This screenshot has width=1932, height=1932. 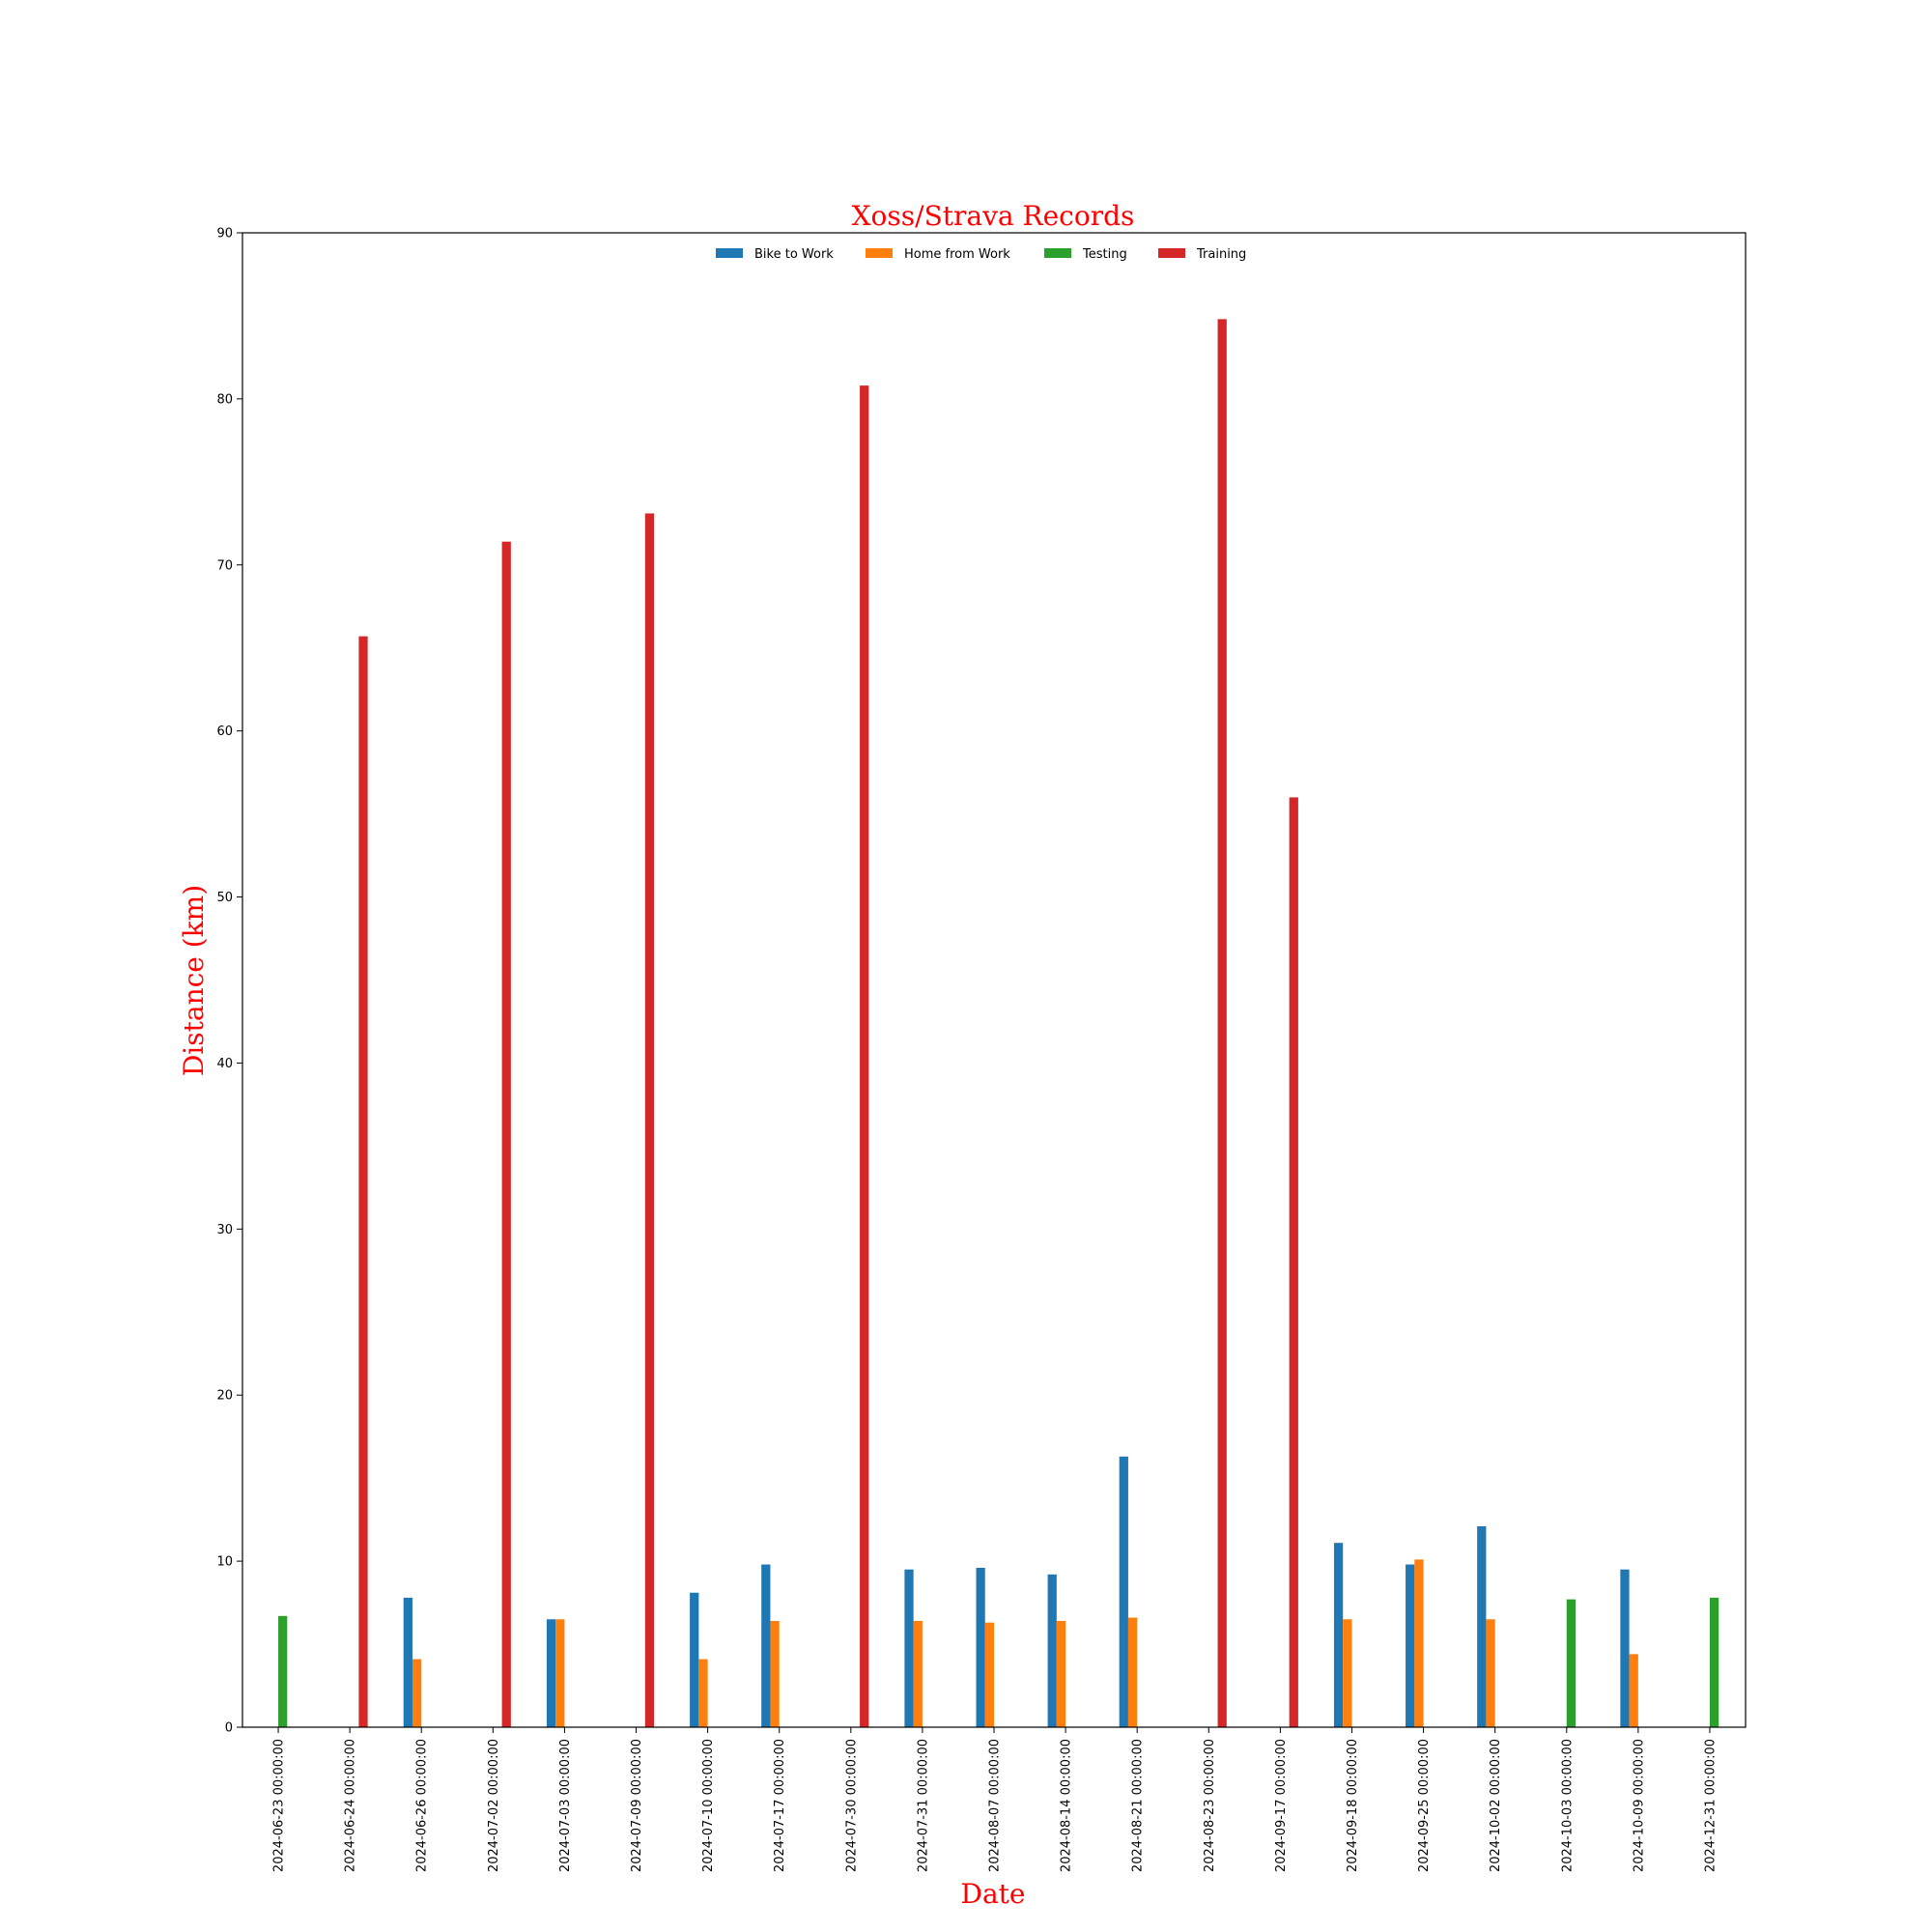 I want to click on legend-label: Bike to Work, so click(x=794, y=254).